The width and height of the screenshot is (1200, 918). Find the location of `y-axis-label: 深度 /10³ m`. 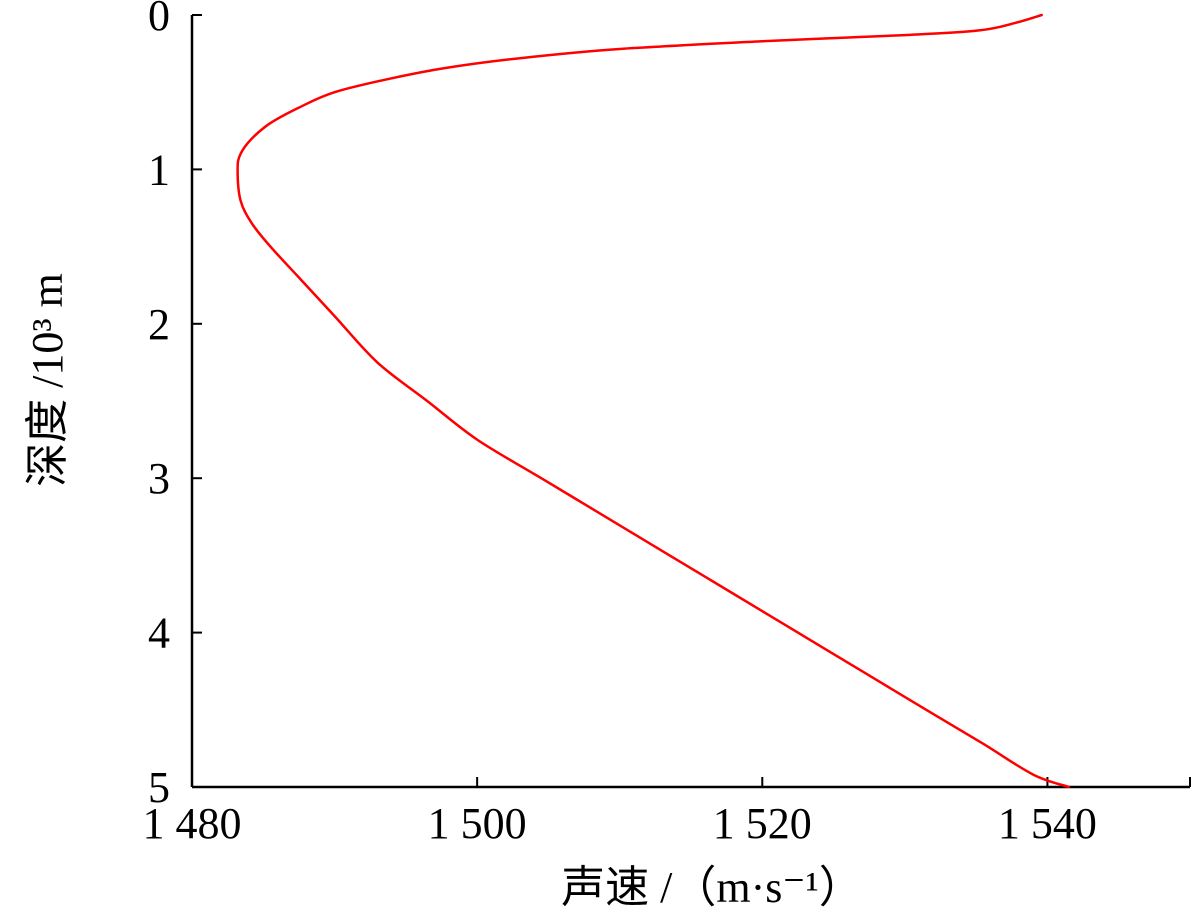

y-axis-label: 深度 /10³ m is located at coordinates (47, 380).